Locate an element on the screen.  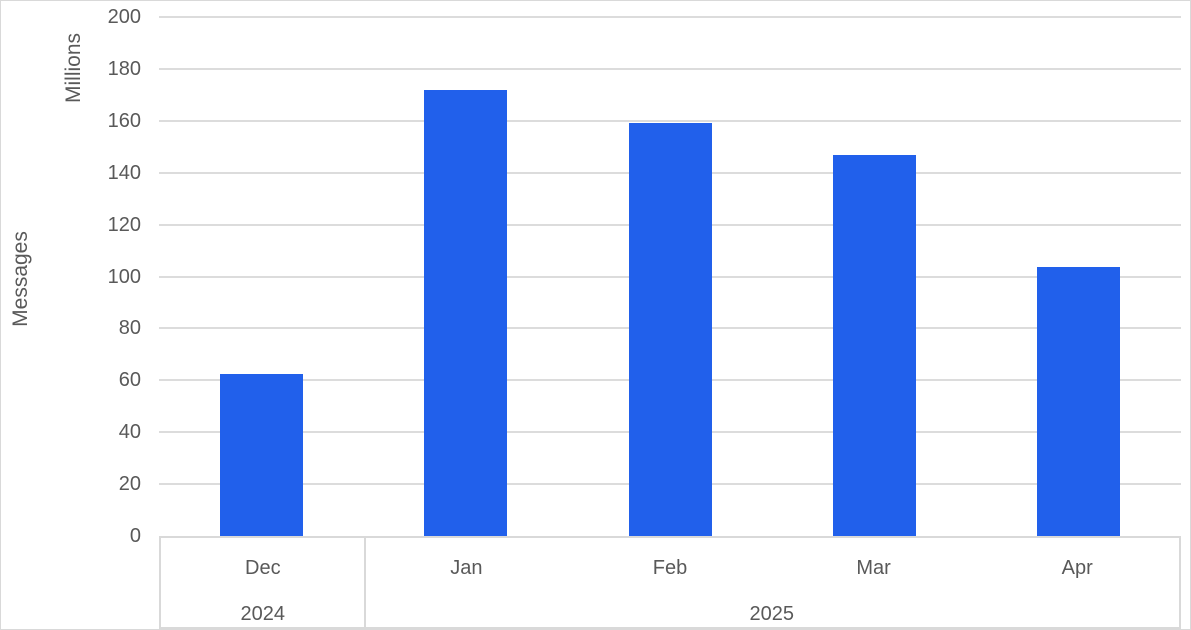
x-axis-month-label: Dec is located at coordinates (263, 568).